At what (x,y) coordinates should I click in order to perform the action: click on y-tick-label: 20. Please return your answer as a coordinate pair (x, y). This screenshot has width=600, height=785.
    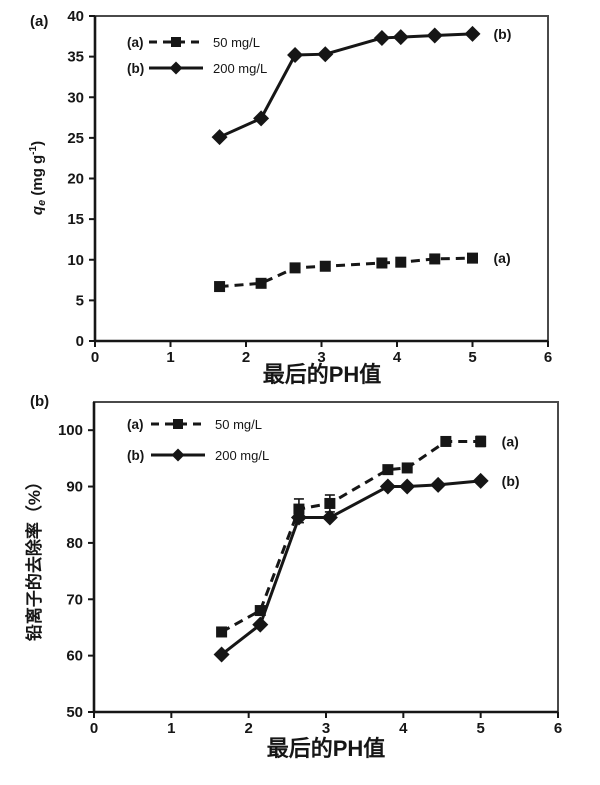
    Looking at the image, I should click on (75, 179).